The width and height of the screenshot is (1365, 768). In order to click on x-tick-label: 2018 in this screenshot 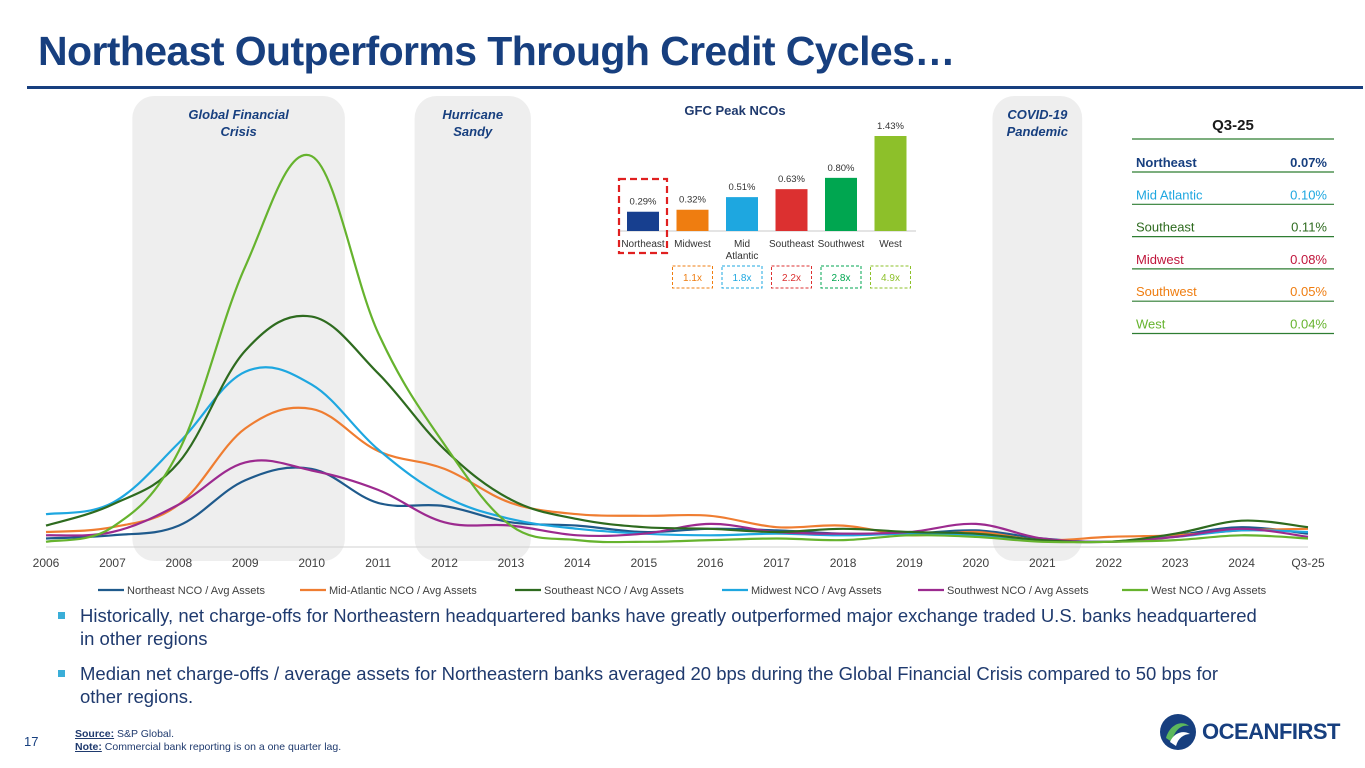, I will do `click(843, 563)`.